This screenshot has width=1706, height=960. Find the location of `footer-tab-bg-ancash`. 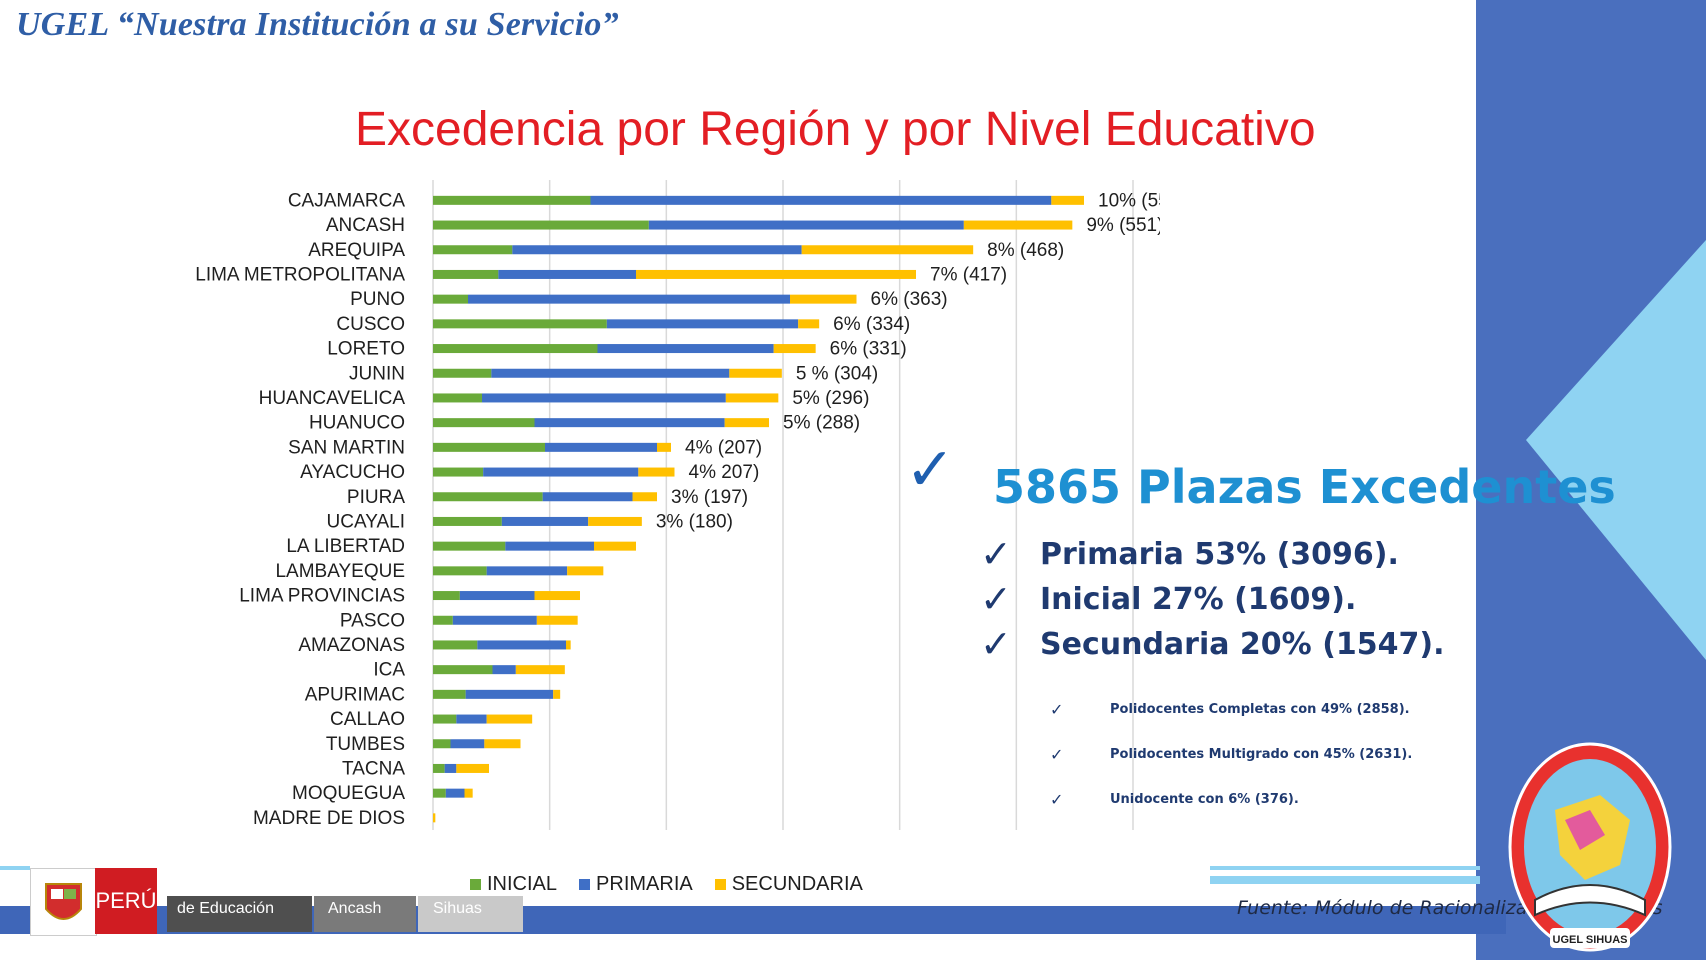

footer-tab-bg-ancash is located at coordinates (365, 914).